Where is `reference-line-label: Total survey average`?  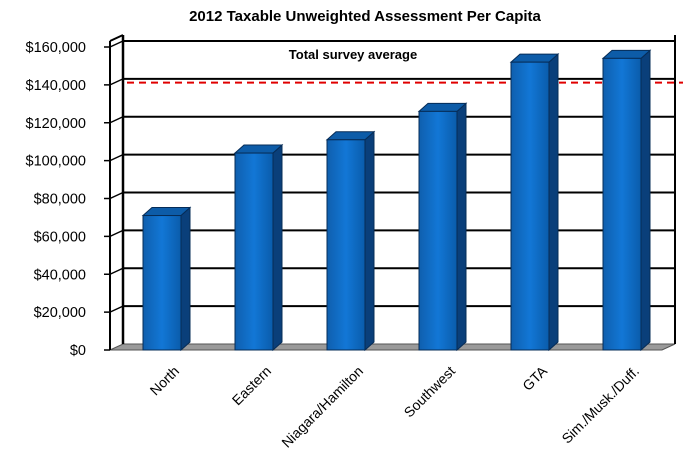 reference-line-label: Total survey average is located at coordinates (353, 54).